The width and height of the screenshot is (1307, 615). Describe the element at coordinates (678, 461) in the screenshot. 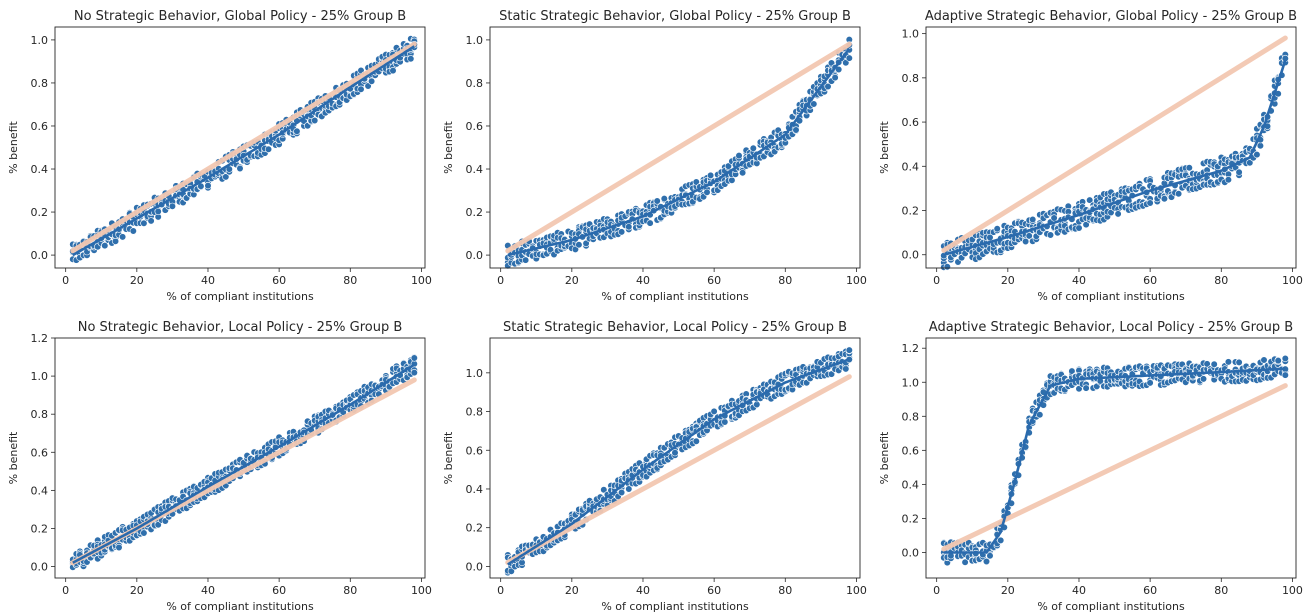

I see `scatter-points` at that location.